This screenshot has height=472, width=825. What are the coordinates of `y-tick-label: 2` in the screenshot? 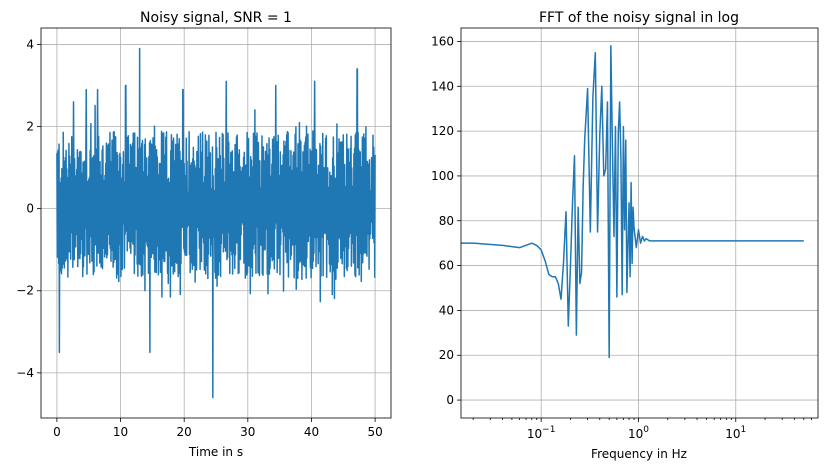 It's located at (30, 127).